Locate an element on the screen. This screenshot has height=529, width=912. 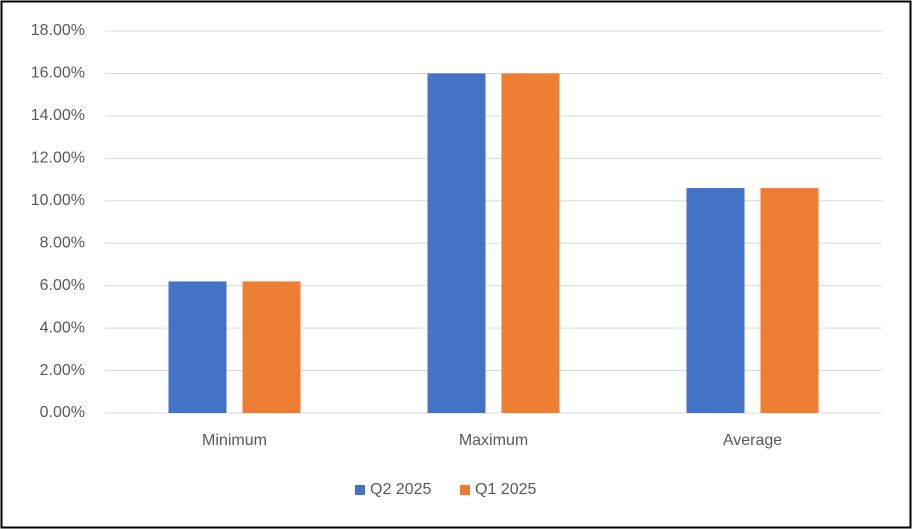
y-tick-label: 10.00% is located at coordinates (58, 200).